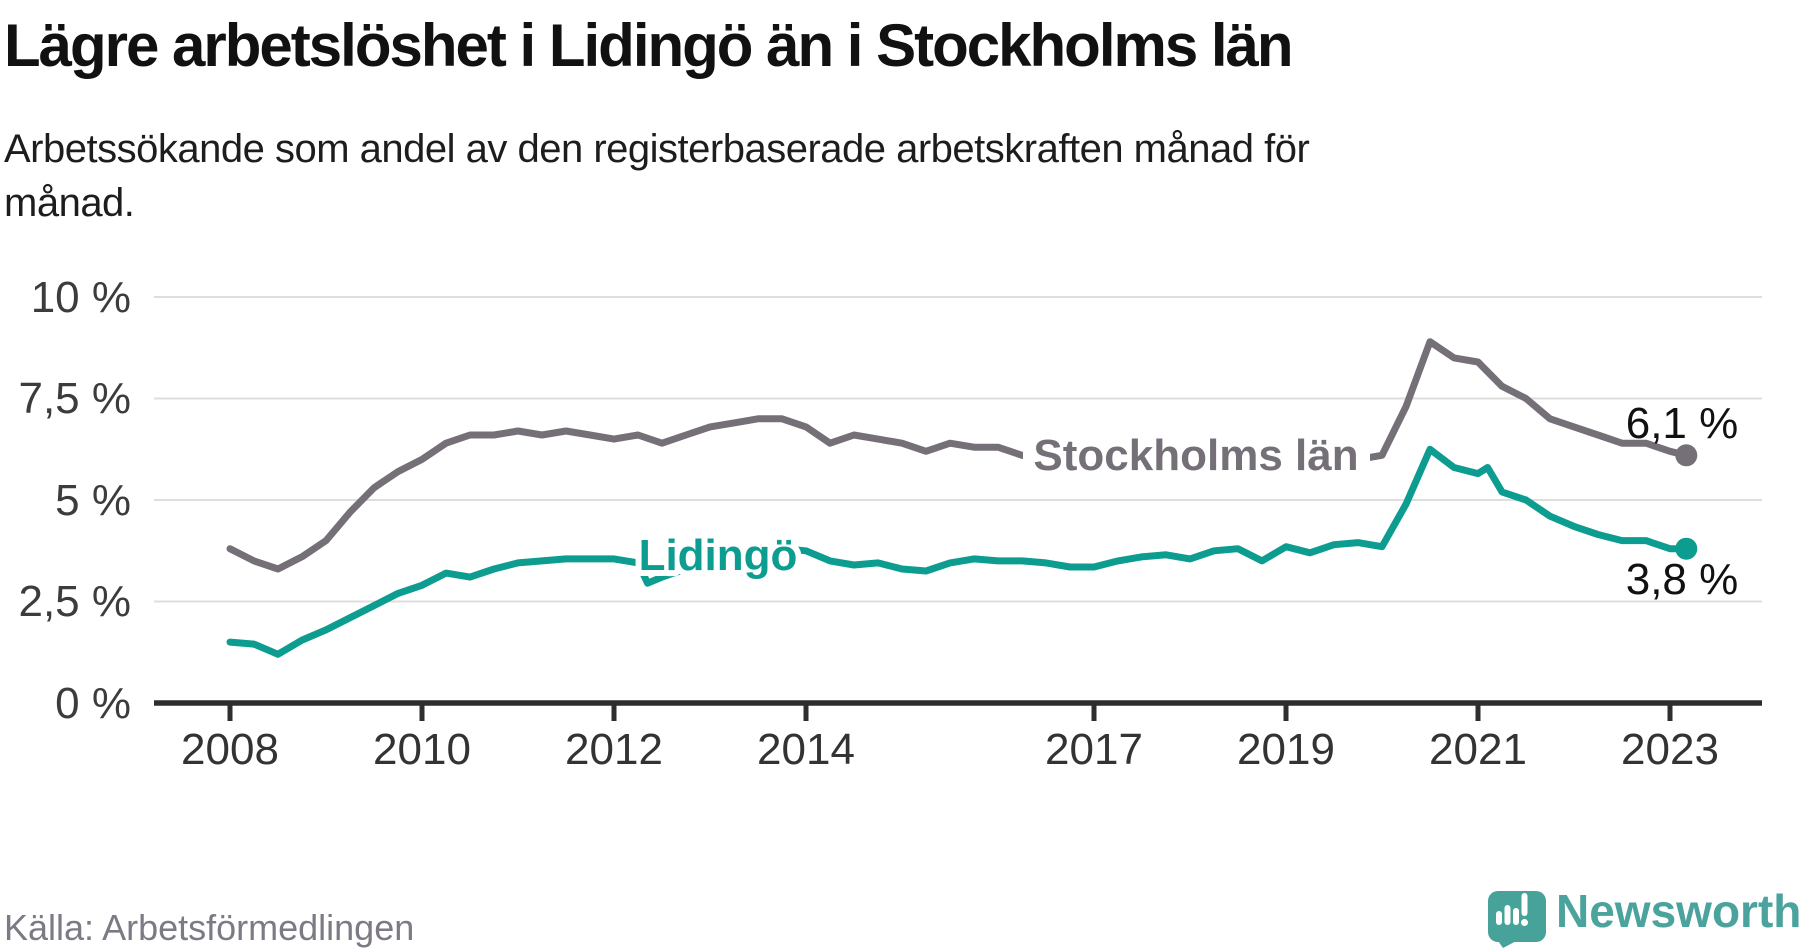 Image resolution: width=1800 pixels, height=948 pixels. Describe the element at coordinates (1524, 922) in the screenshot. I see `logo-exclamation-dot` at that location.